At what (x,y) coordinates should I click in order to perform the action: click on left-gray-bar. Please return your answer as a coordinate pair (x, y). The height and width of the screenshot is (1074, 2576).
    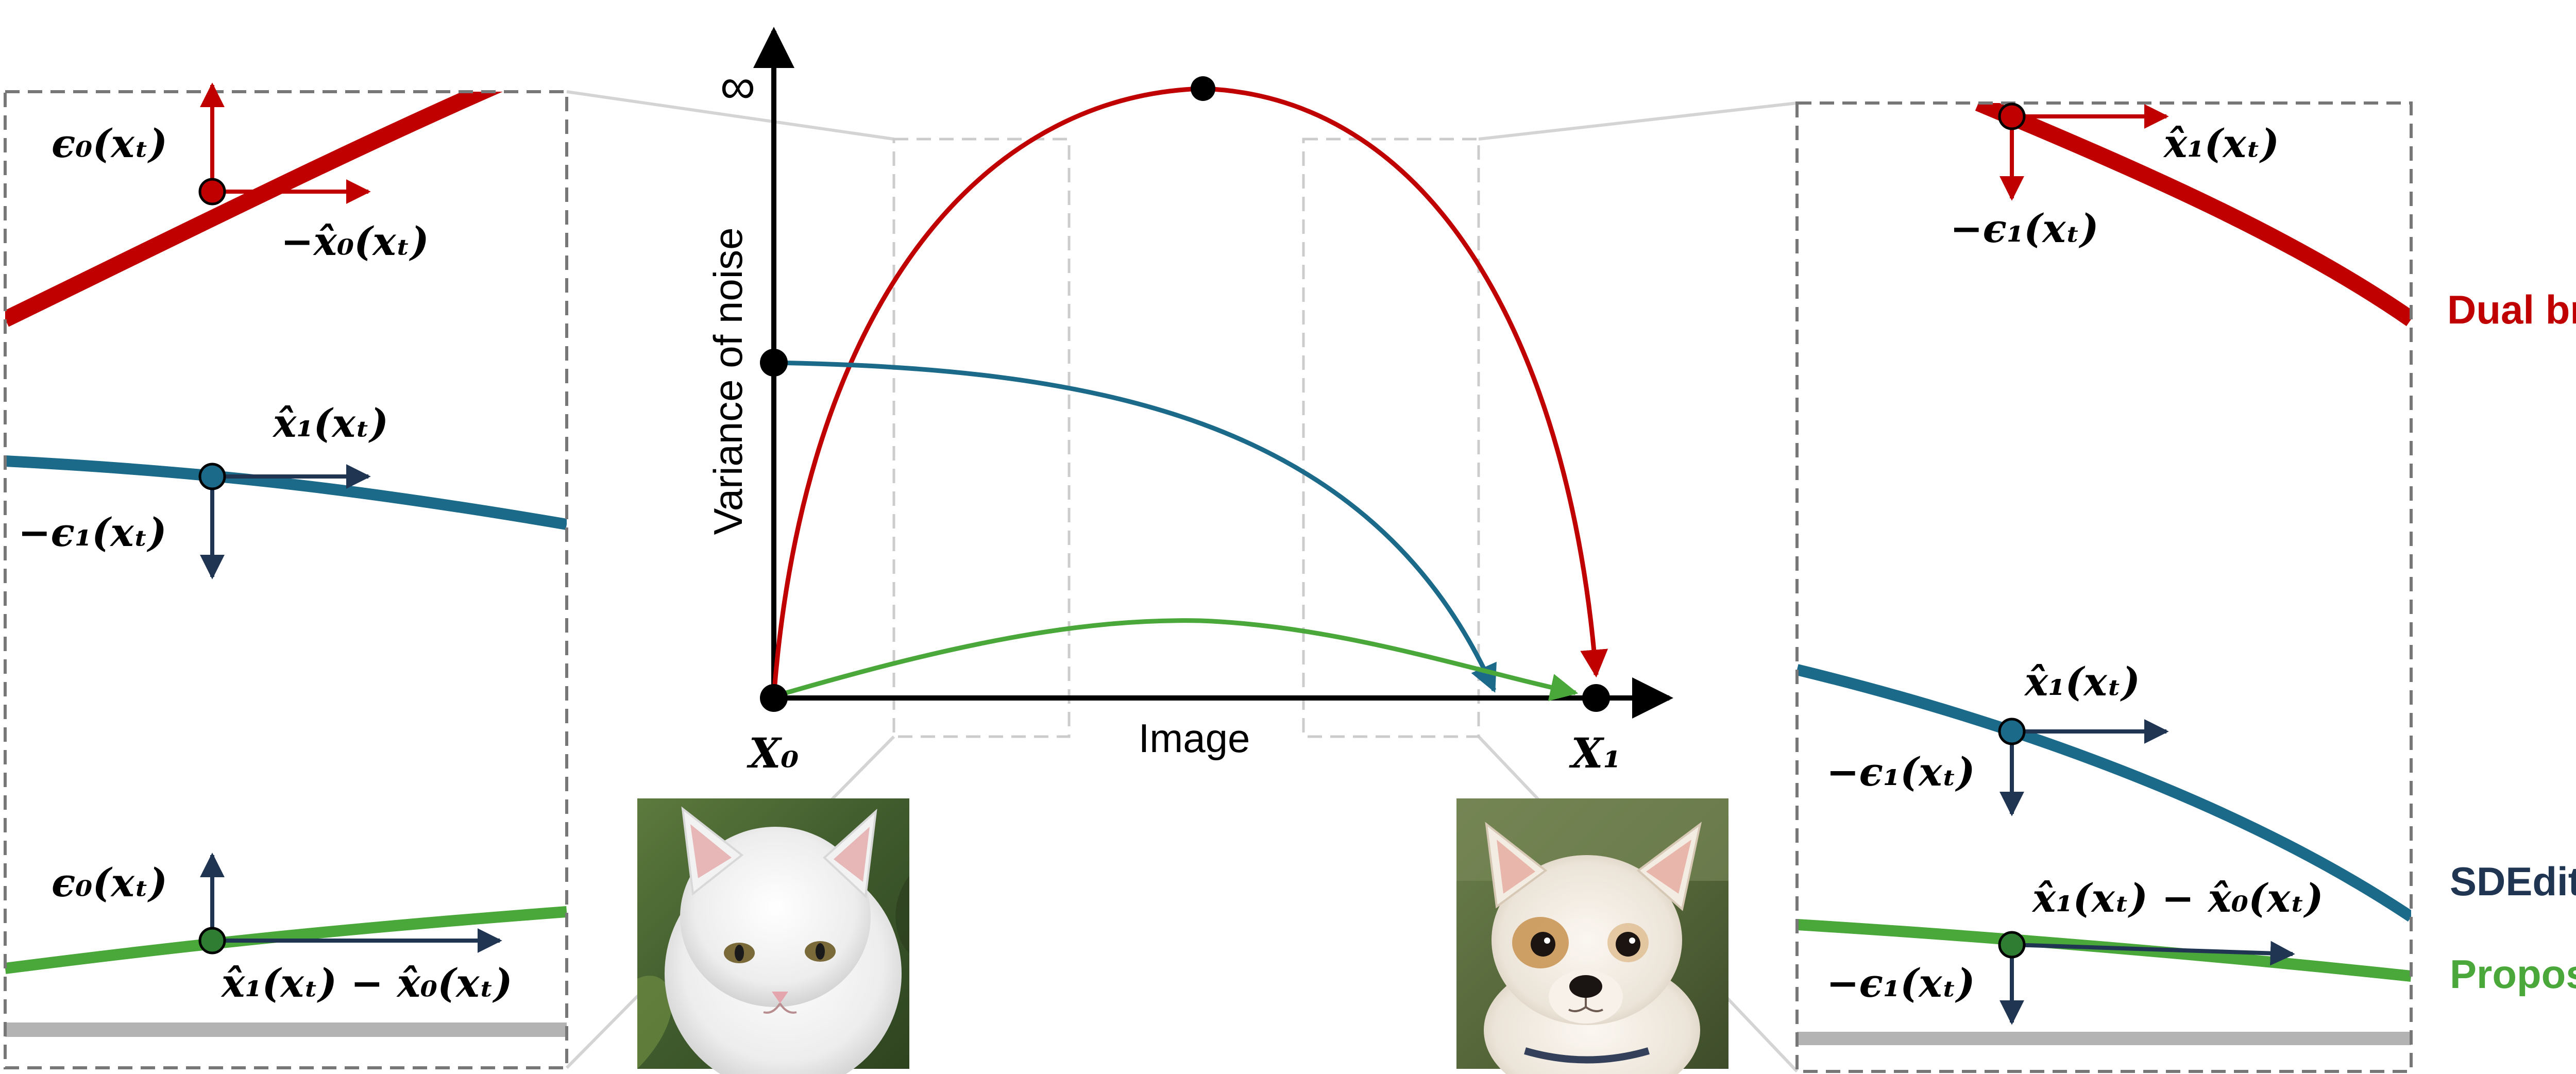
    Looking at the image, I should click on (286, 1029).